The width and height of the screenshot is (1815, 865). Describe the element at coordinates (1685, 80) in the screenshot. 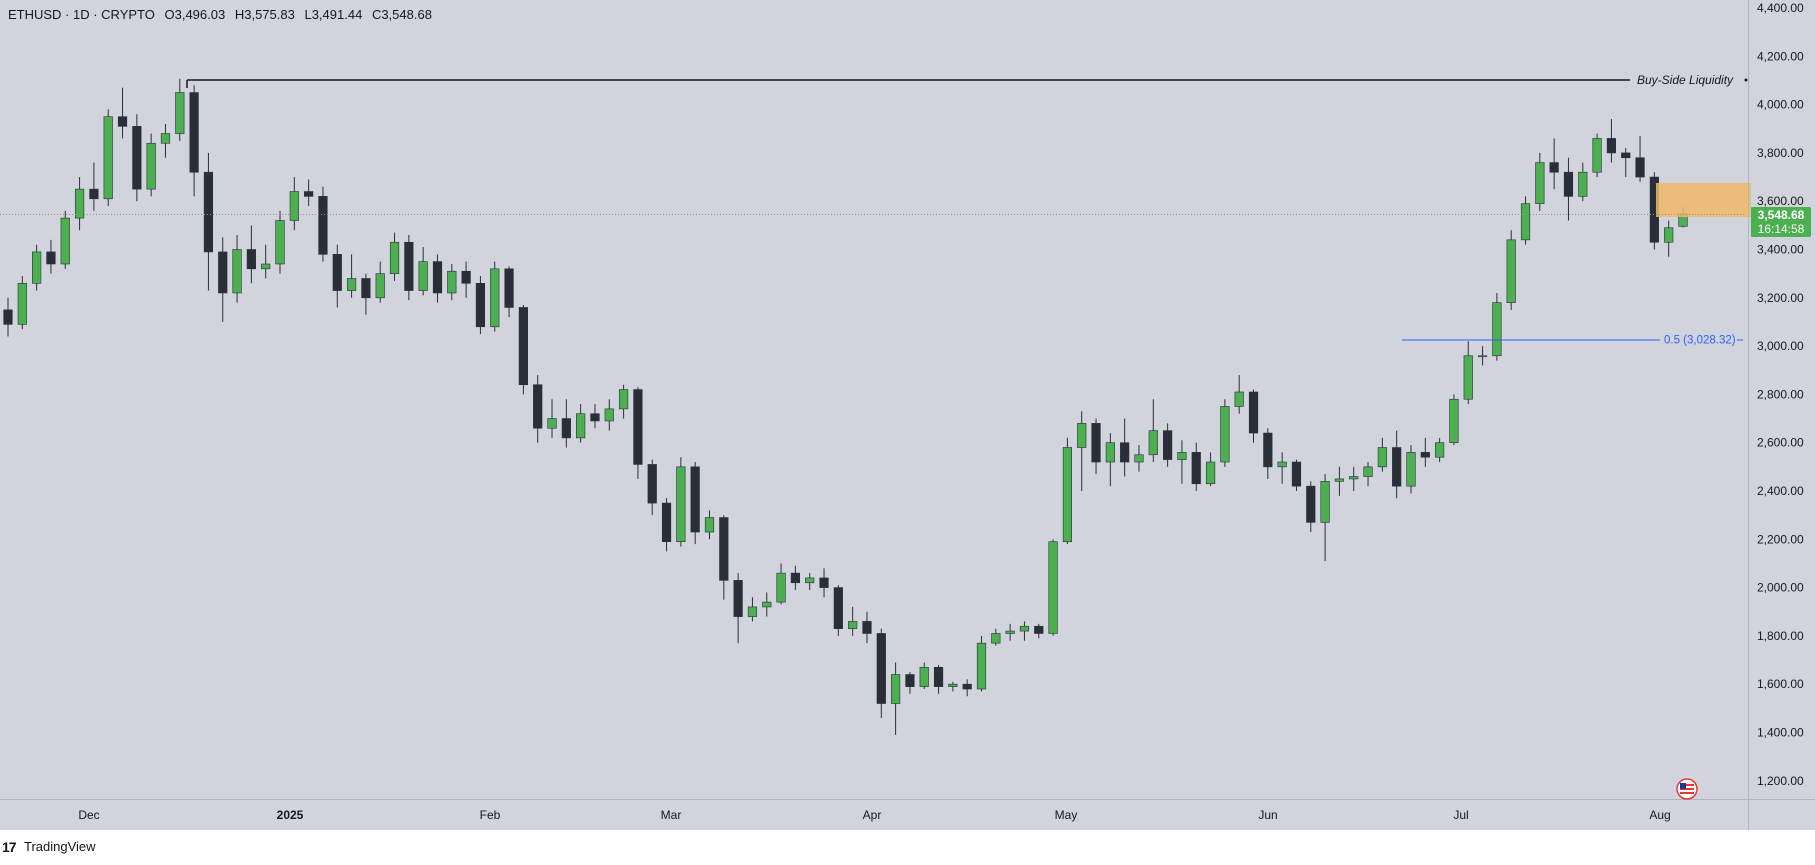

I see `buy-side-liquidity-label: Buy-Side Liquidity` at that location.